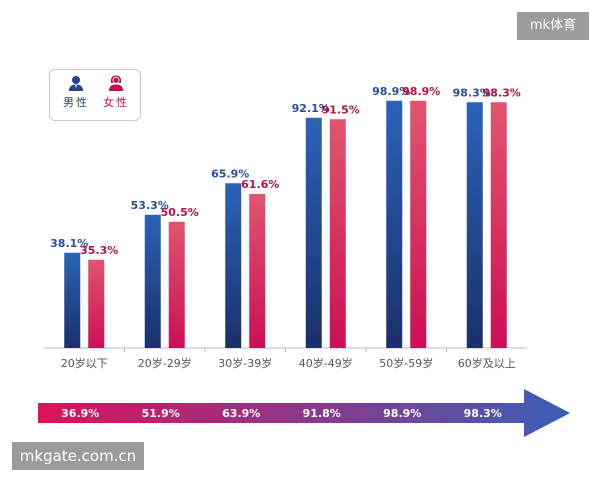 Image resolution: width=600 pixels, height=480 pixels. I want to click on x-tick-label-2: 30岁-39岁, so click(245, 363).